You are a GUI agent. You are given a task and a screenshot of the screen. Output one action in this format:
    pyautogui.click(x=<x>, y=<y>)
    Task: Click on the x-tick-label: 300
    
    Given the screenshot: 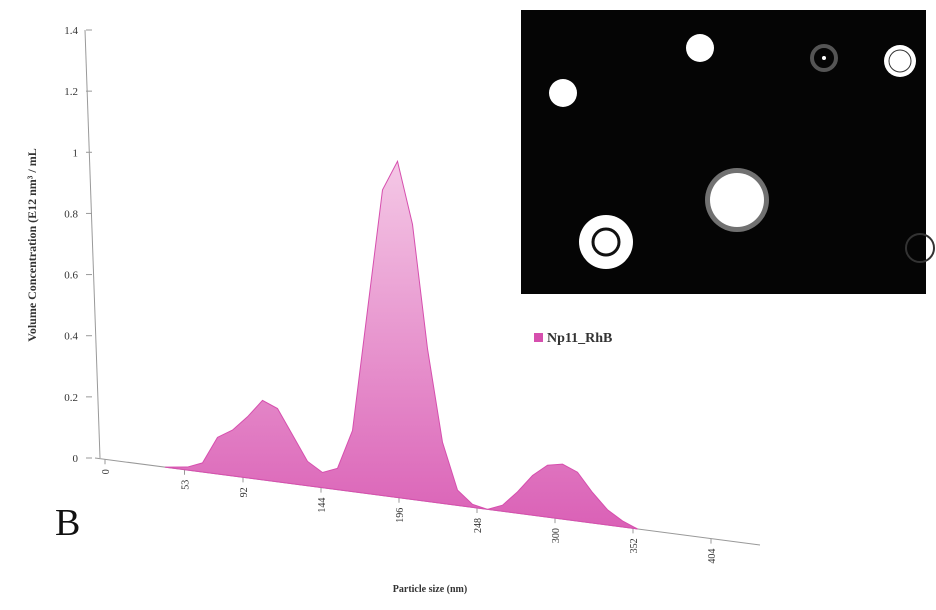 What is the action you would take?
    pyautogui.click(x=556, y=535)
    